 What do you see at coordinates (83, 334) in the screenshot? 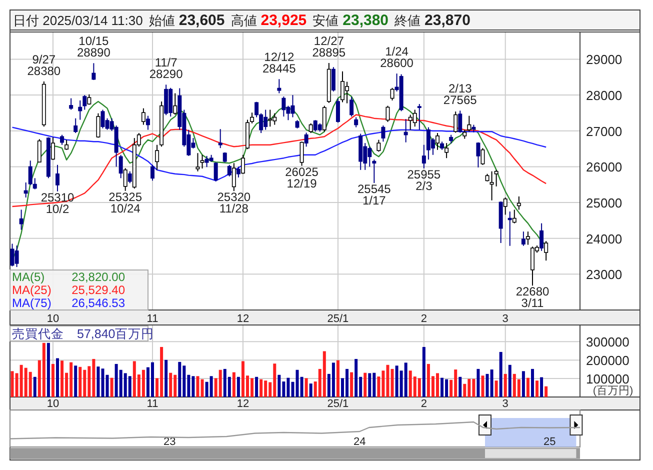
I see `chart-title: 売買代金 57,840百万円` at bounding box center [83, 334].